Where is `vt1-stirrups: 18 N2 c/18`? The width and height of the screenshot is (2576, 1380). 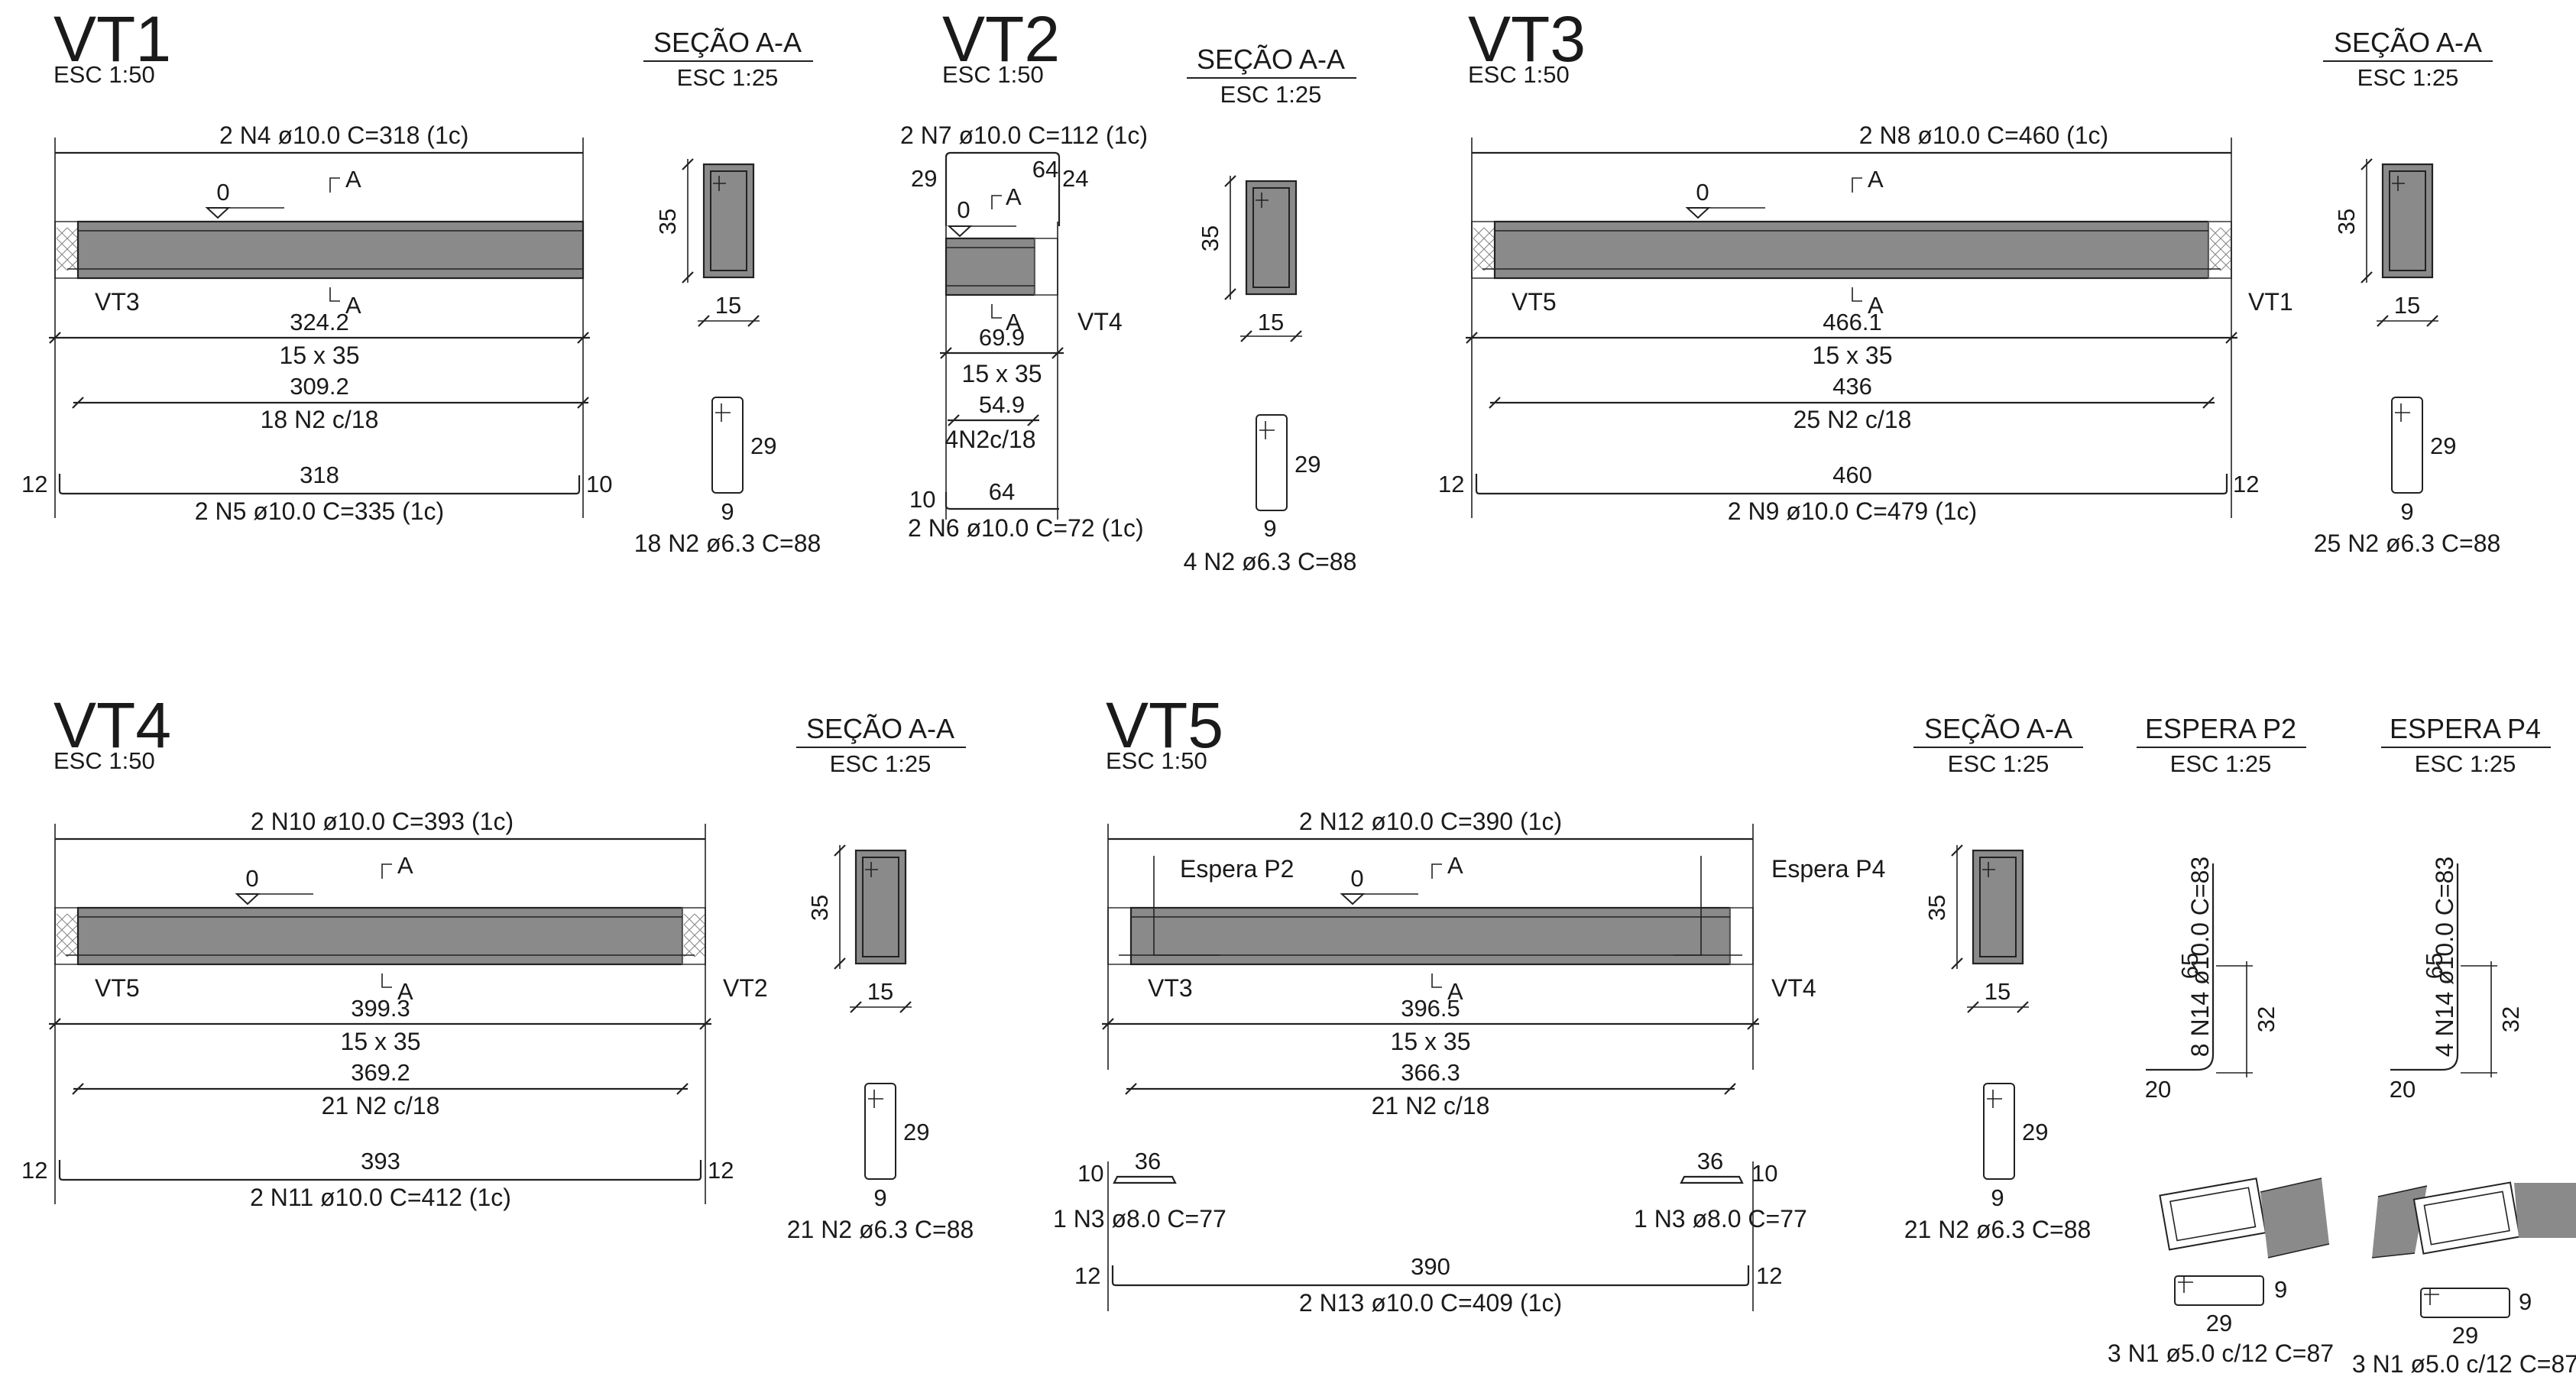 vt1-stirrups: 18 N2 c/18 is located at coordinates (320, 419).